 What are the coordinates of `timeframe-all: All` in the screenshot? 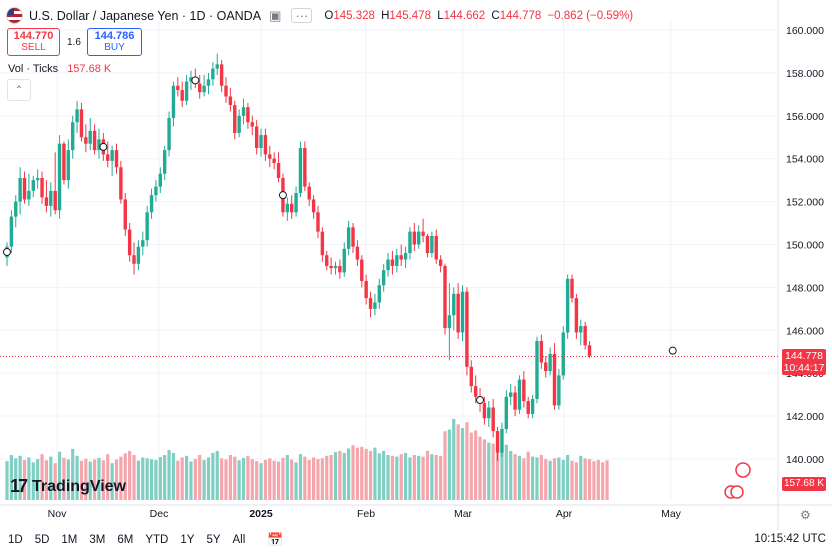 It's located at (239, 540).